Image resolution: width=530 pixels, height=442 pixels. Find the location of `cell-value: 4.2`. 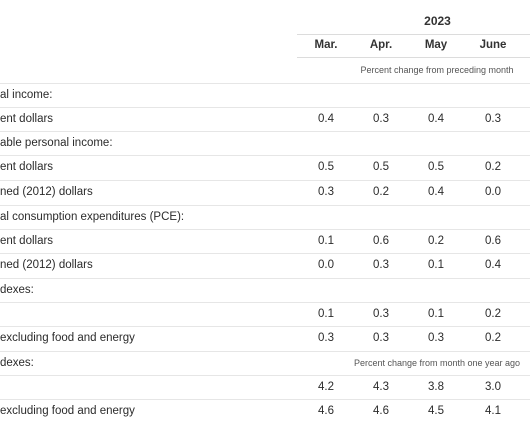

cell-value: 4.2 is located at coordinates (326, 387).